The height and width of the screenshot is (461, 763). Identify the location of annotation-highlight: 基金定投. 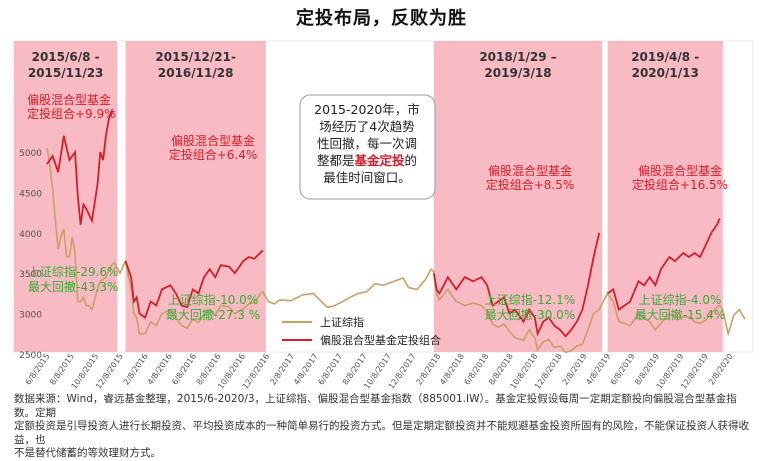
(379, 160).